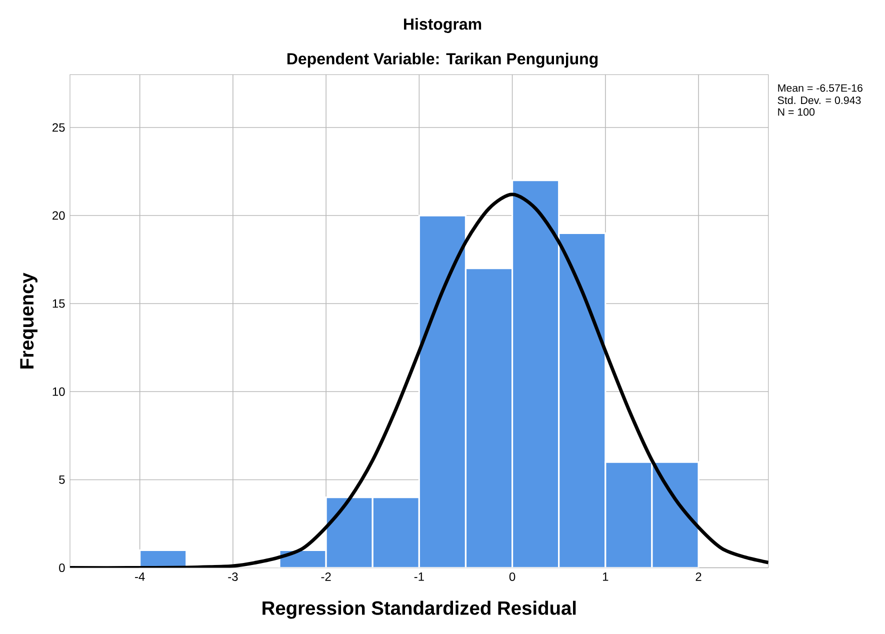  I want to click on x-tick-label: -1, so click(419, 576).